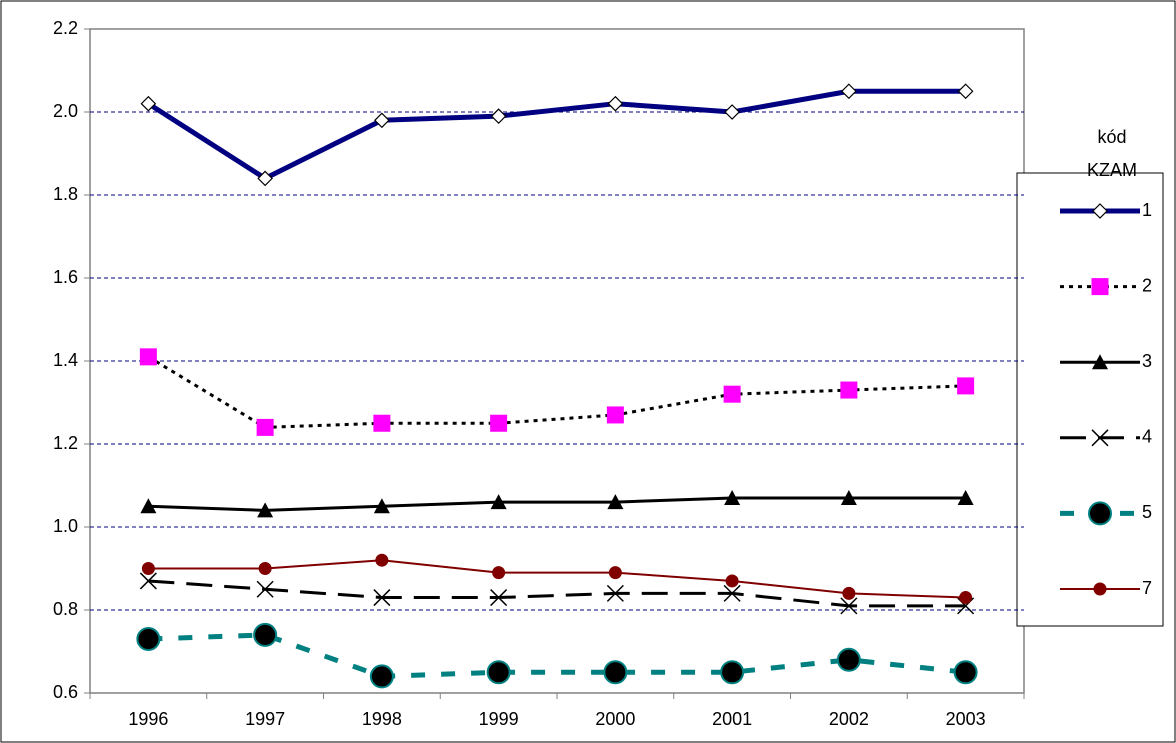  Describe the element at coordinates (499, 719) in the screenshot. I see `x-tick-label: 1999` at that location.